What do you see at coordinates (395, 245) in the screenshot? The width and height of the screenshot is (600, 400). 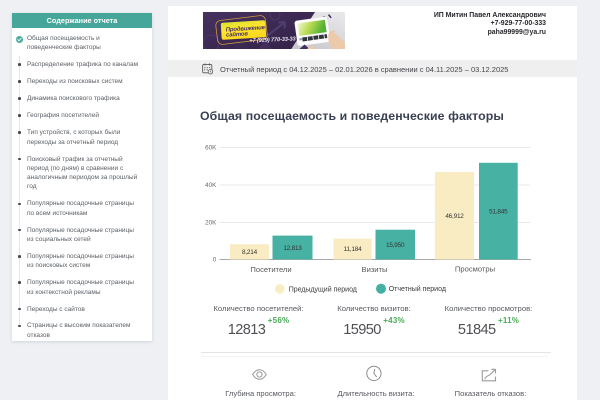 I see `svg-text: 15,950` at bounding box center [395, 245].